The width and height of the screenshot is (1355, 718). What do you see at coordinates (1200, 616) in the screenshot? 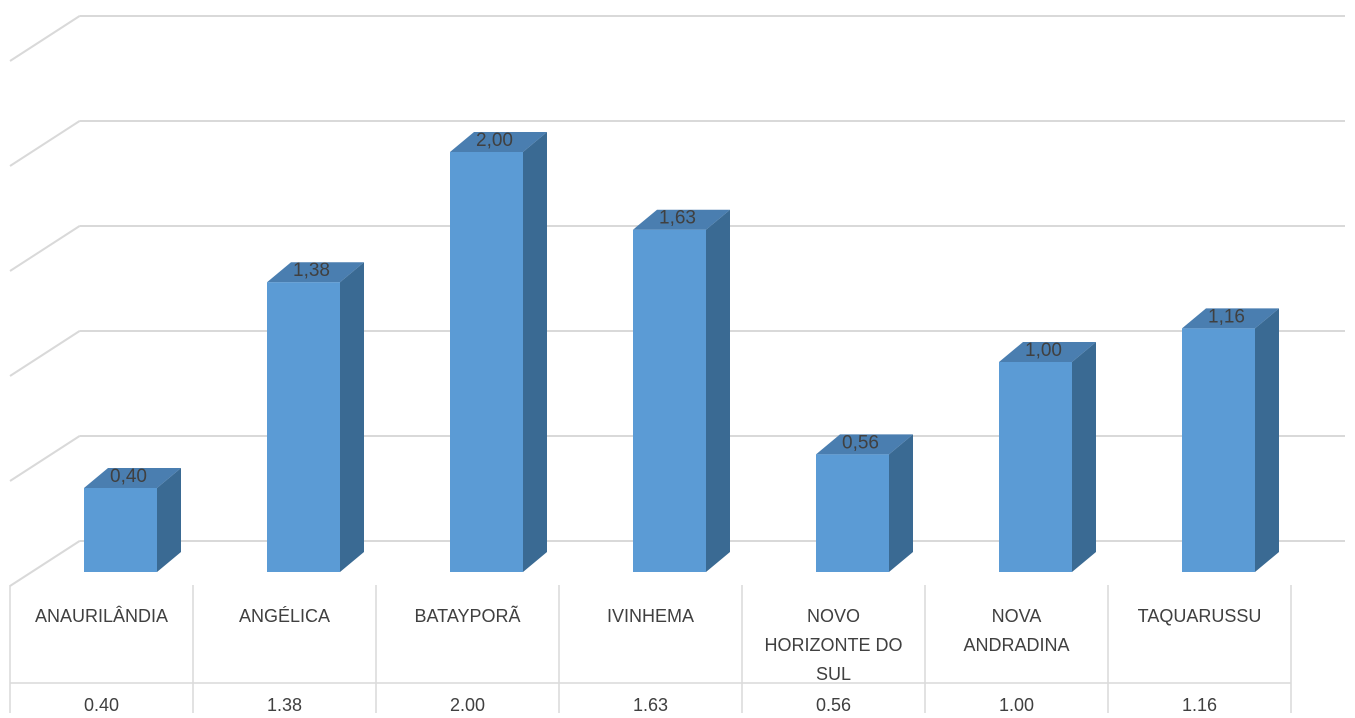
I see `category-label: TAQUARUSSU` at bounding box center [1200, 616].